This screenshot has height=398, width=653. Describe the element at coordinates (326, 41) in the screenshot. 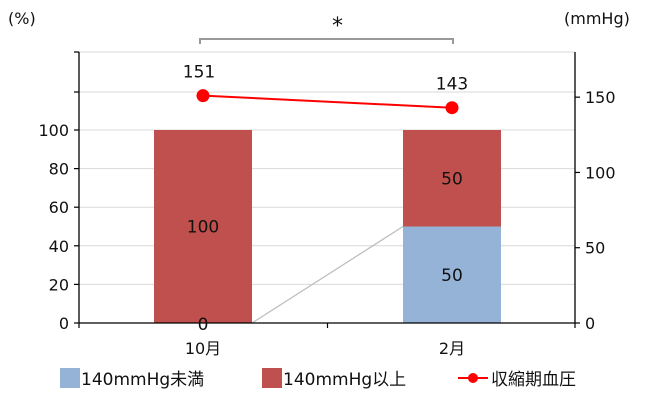

I see `significance-bracket-line` at that location.